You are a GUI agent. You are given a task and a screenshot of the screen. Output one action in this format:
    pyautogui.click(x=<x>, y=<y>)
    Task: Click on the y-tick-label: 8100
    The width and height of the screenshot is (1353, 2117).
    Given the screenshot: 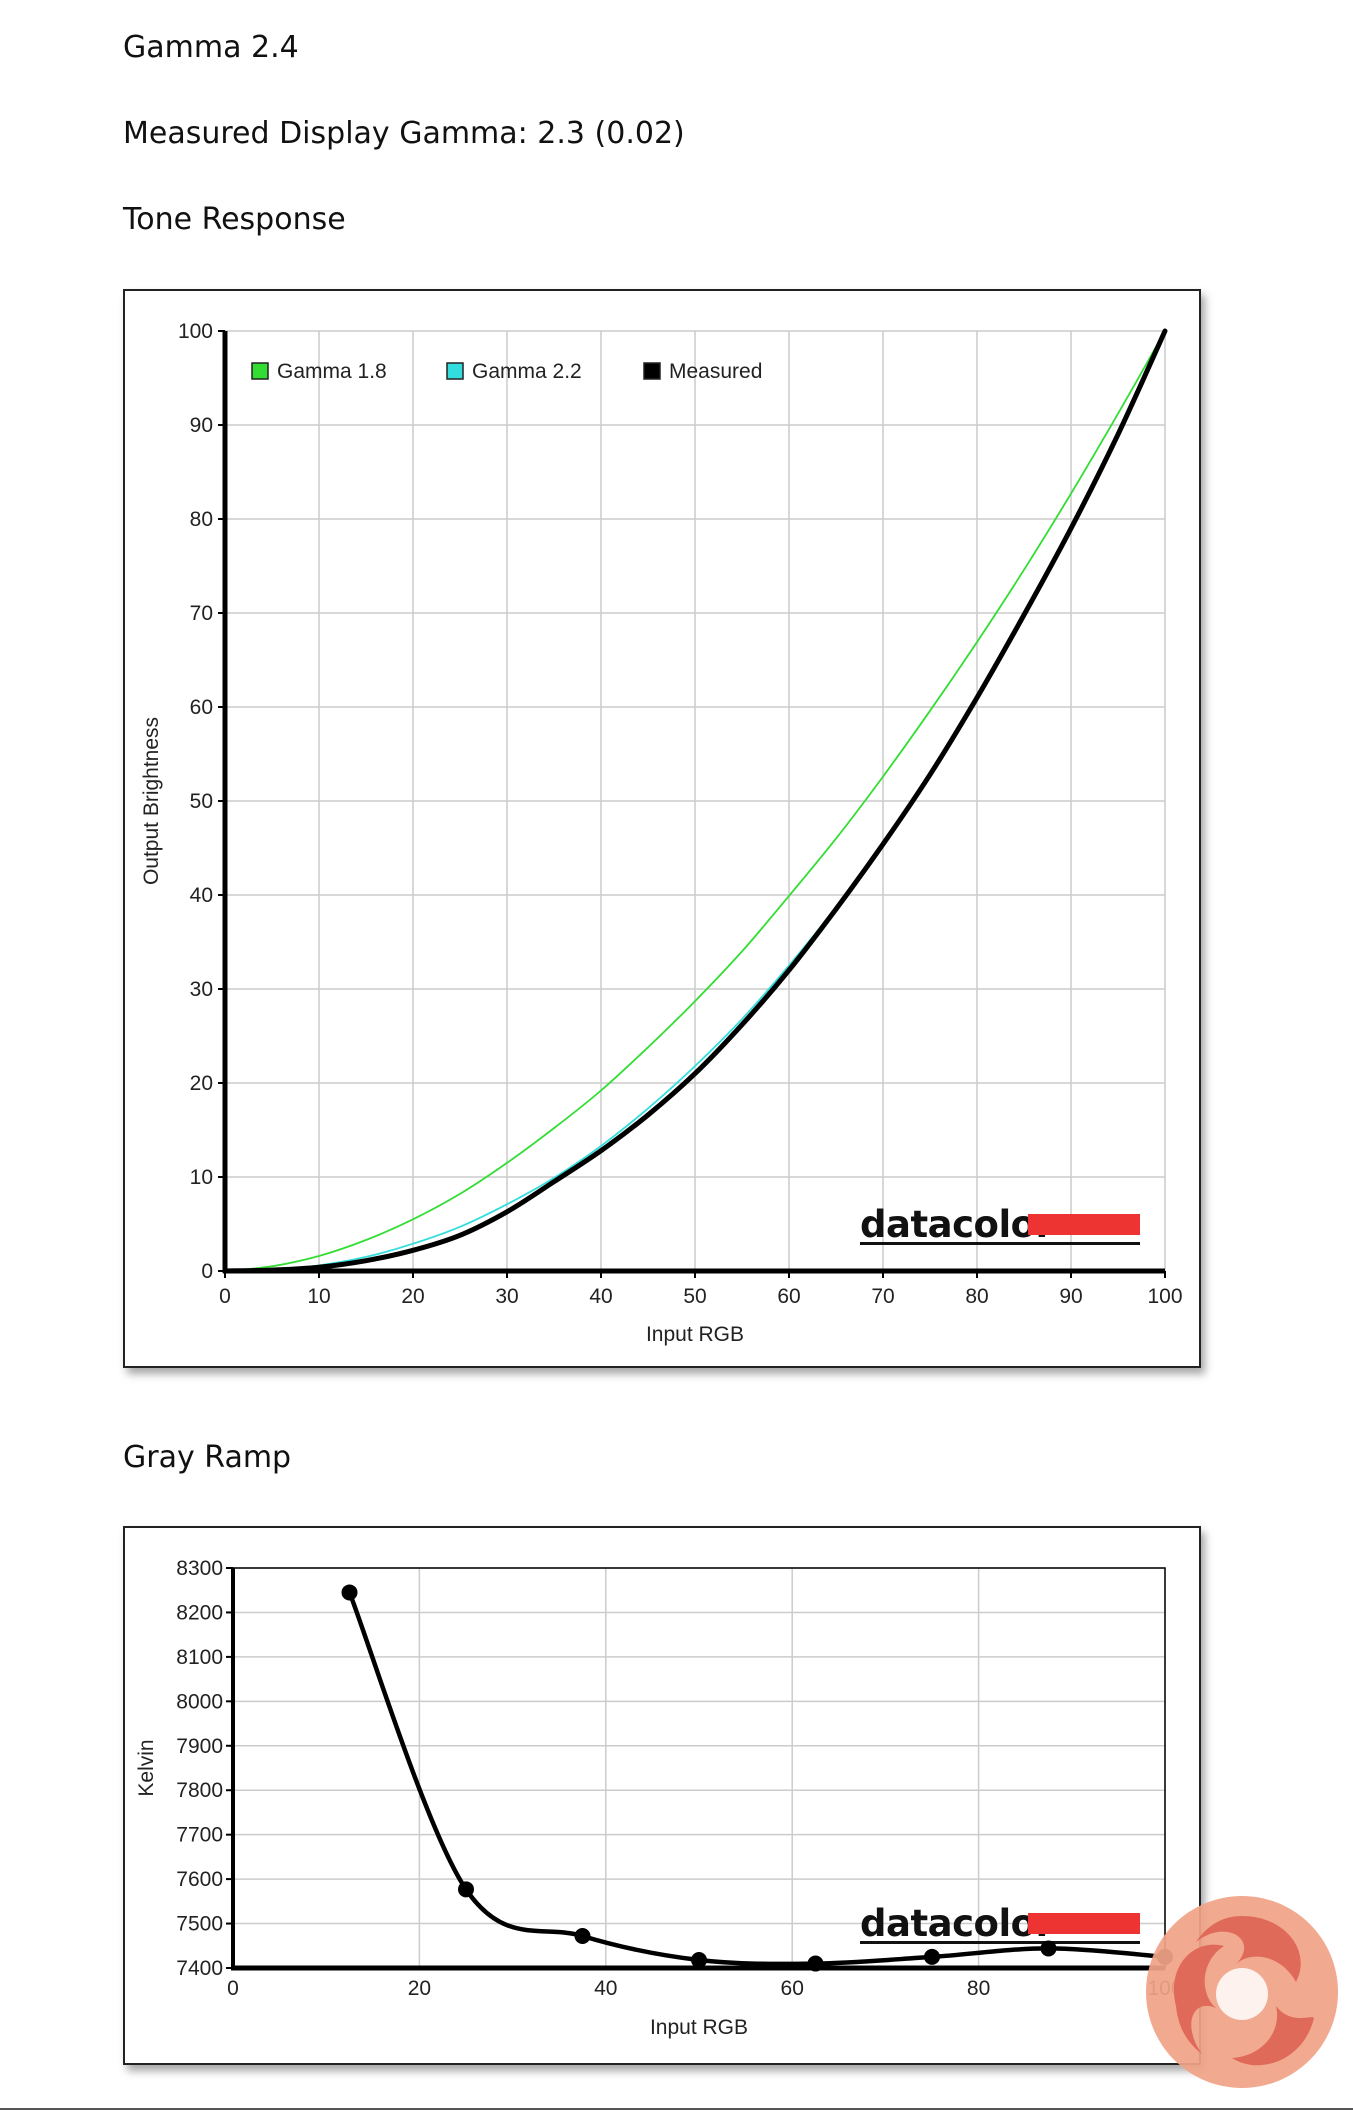 What is the action you would take?
    pyautogui.click(x=199, y=1657)
    